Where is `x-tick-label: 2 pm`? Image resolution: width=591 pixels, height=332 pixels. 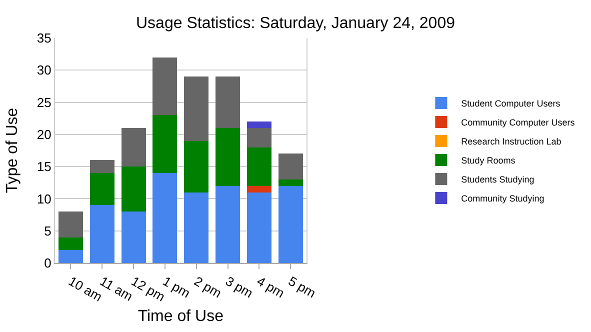 x-tick-label: 2 pm is located at coordinates (208, 287).